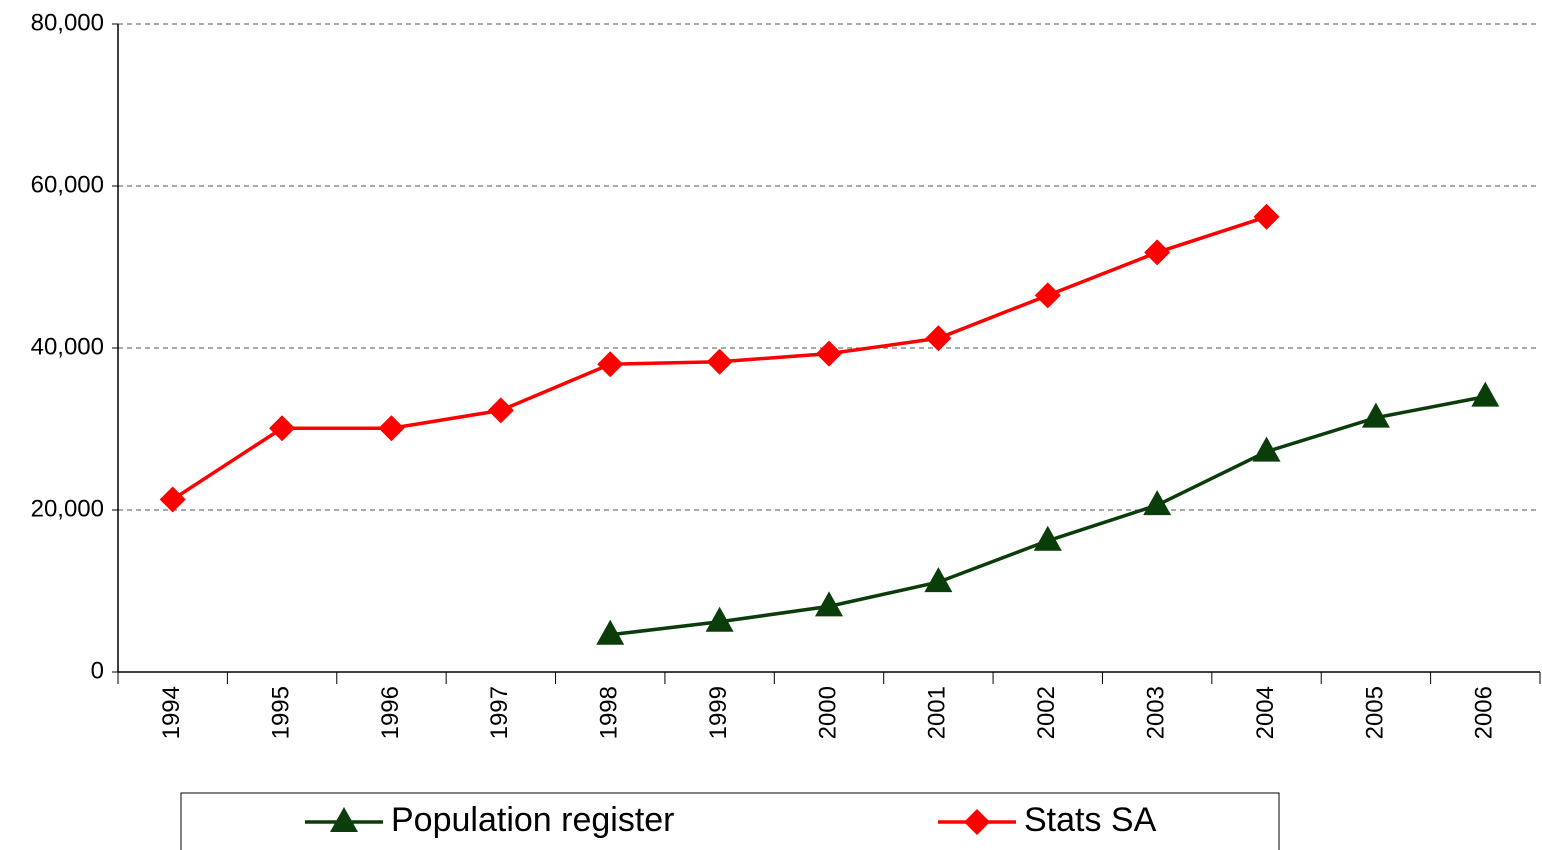  I want to click on y-tick-label: 40,000, so click(67, 346).